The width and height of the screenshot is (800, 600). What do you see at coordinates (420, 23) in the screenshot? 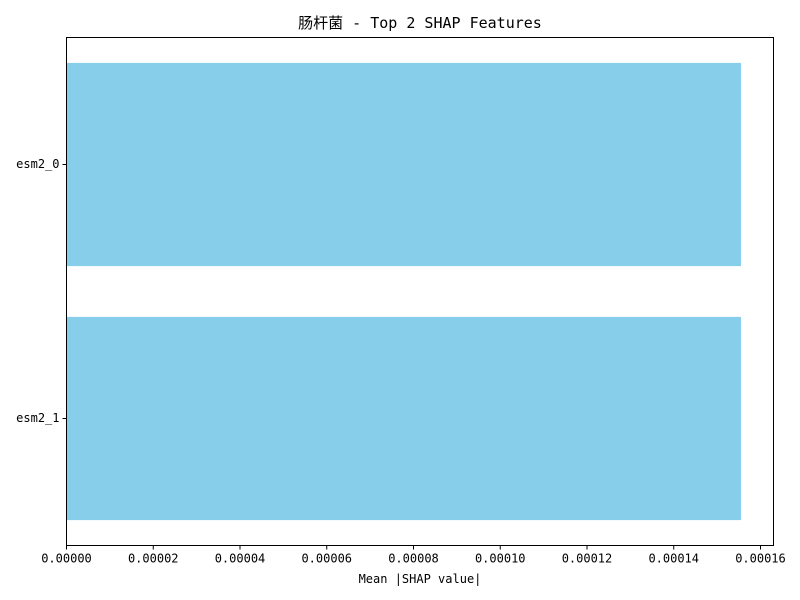
I see `chart-title: 肠杆菌 - Top 2 SHAP Features` at bounding box center [420, 23].